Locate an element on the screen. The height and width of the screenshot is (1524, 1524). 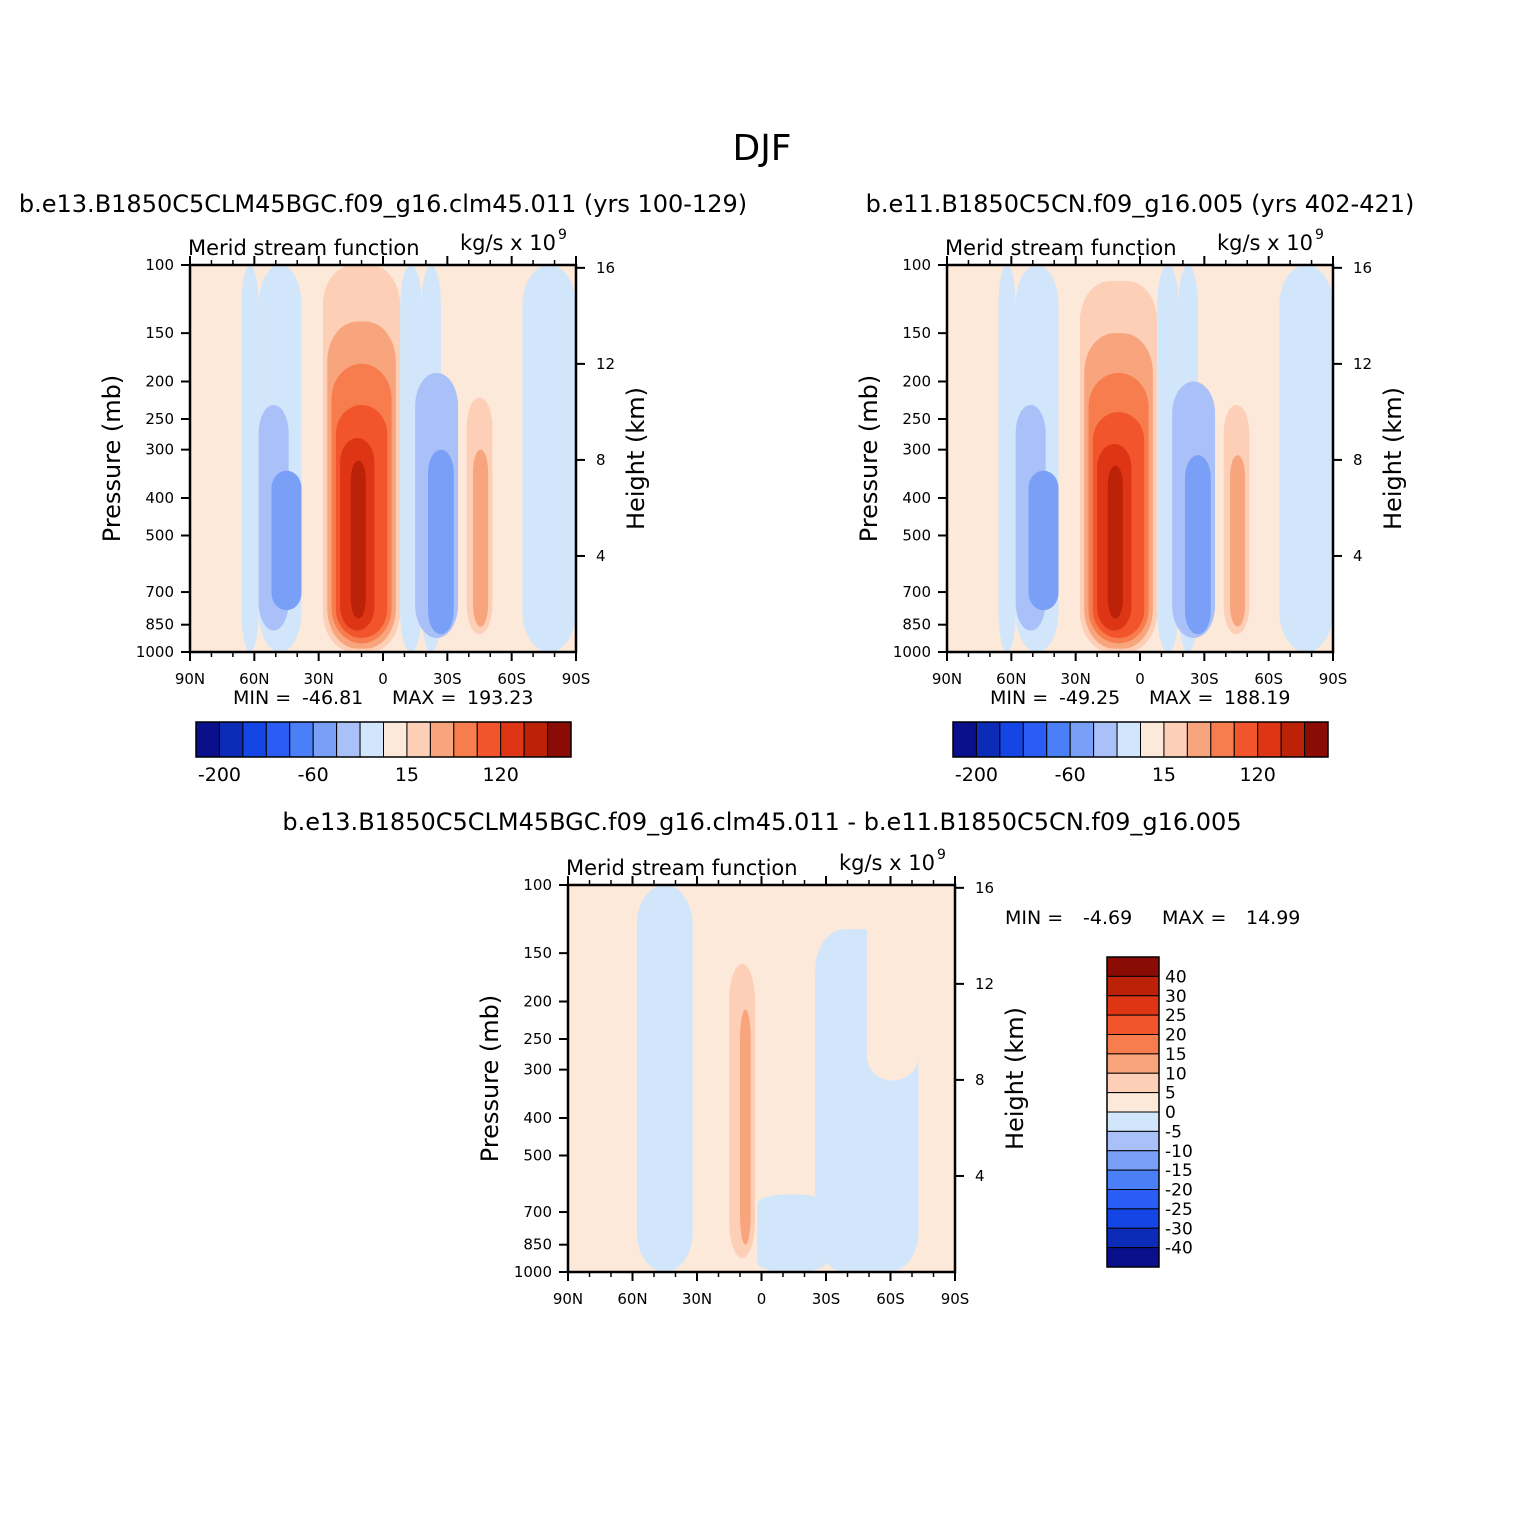
colorbar-label: -25 is located at coordinates (1179, 1210).